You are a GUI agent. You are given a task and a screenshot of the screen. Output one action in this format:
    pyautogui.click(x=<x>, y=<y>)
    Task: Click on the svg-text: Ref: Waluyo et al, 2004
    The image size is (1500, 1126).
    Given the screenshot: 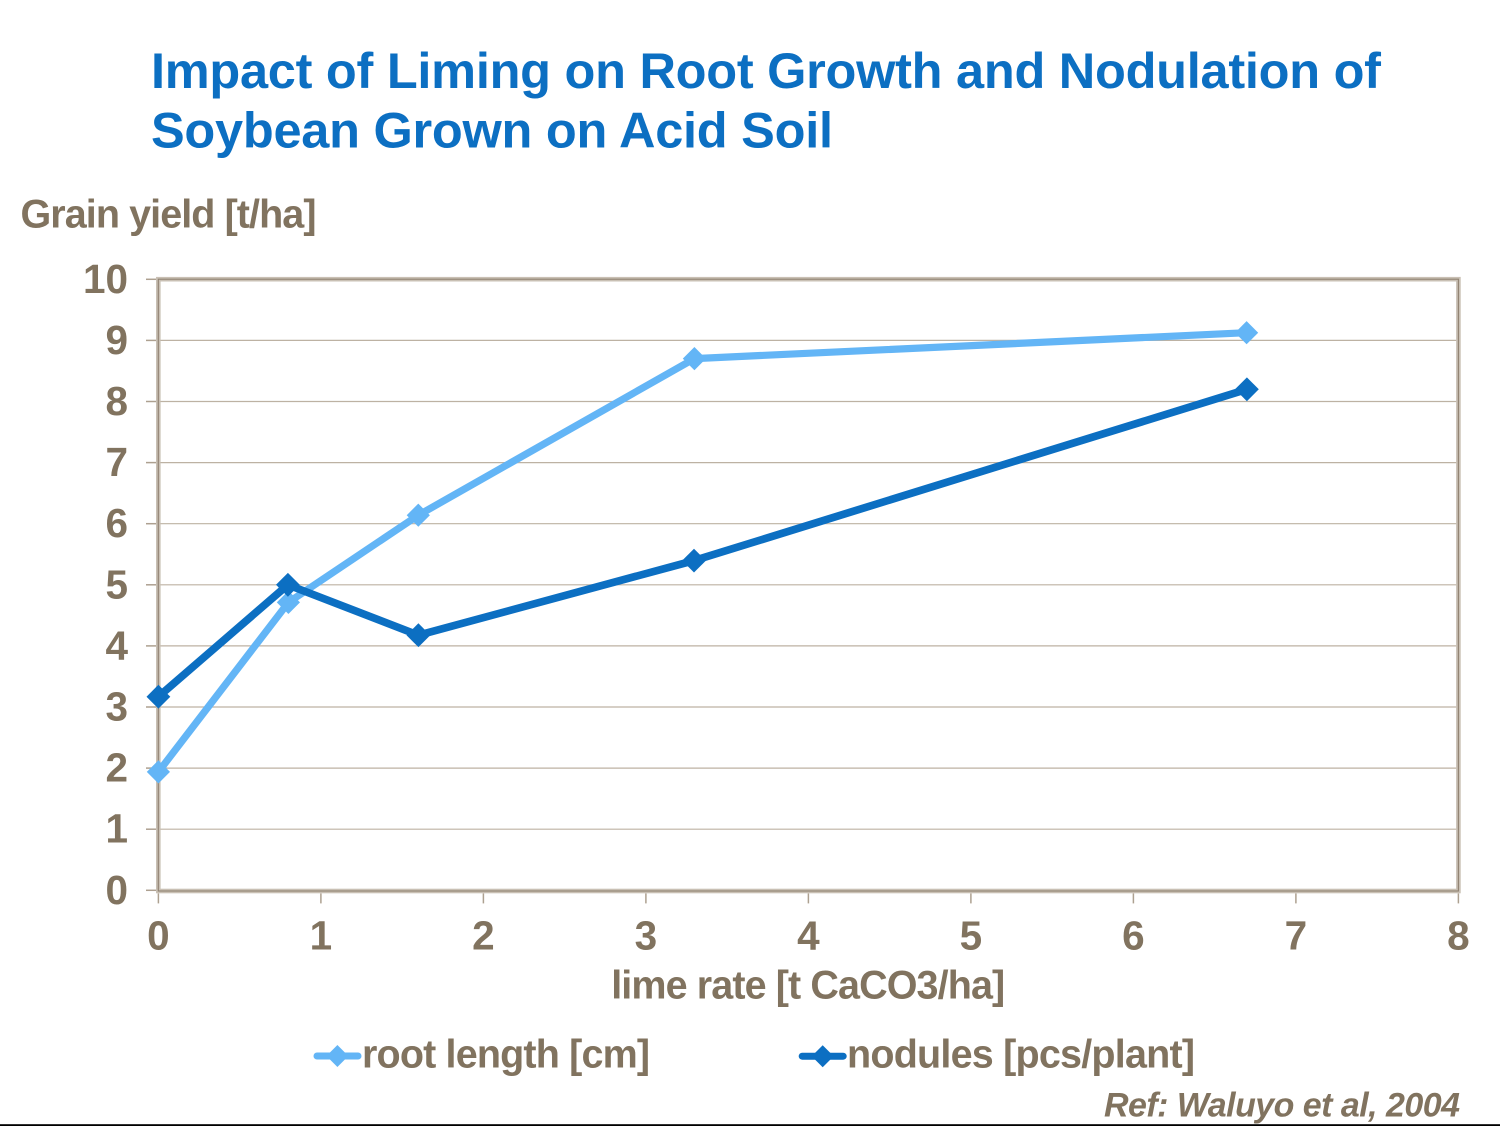 What is the action you would take?
    pyautogui.click(x=1282, y=1105)
    